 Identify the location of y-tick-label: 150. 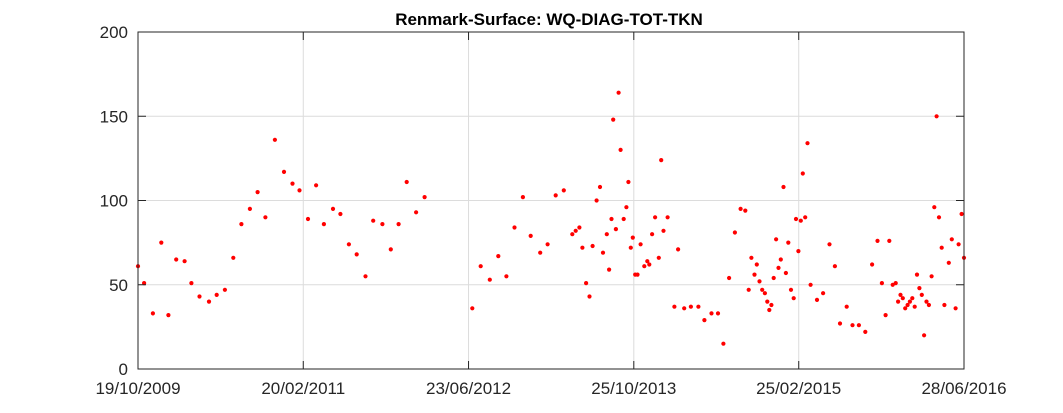
(114, 116).